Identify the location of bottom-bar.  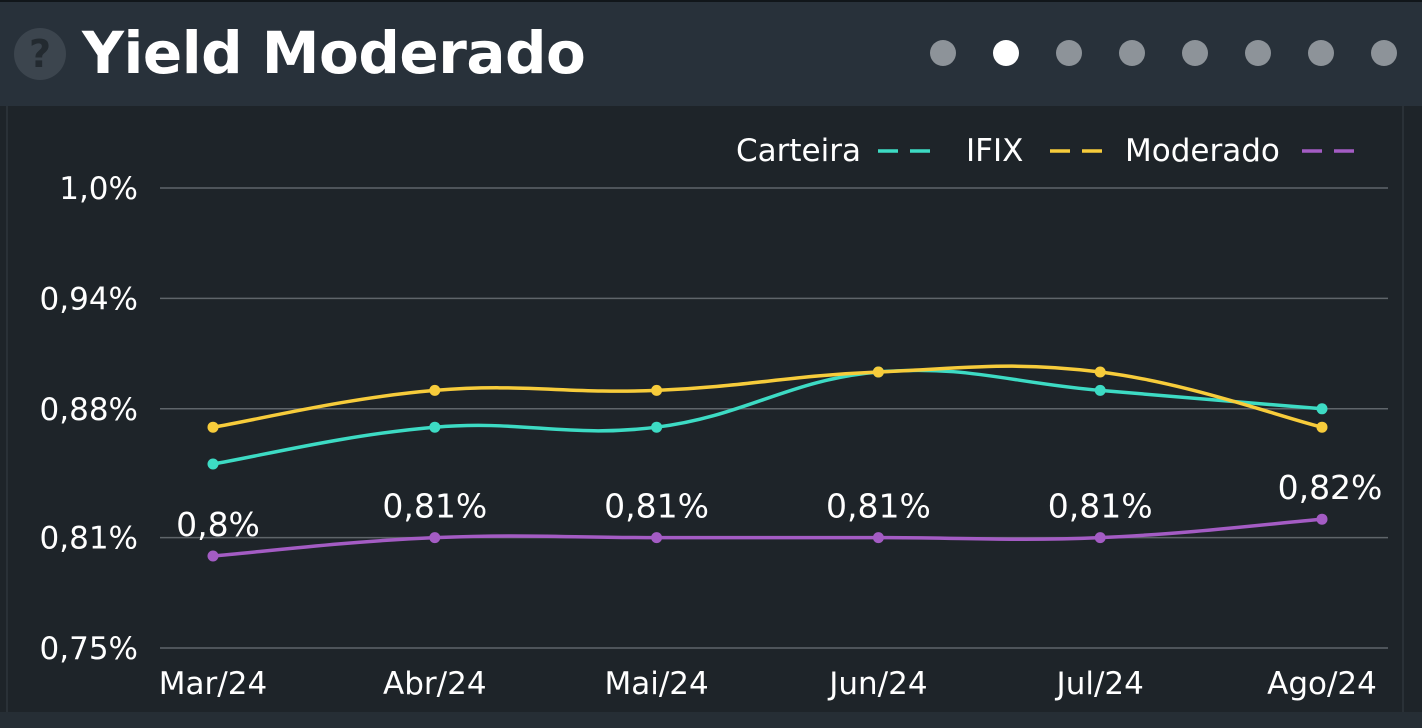
(711, 720).